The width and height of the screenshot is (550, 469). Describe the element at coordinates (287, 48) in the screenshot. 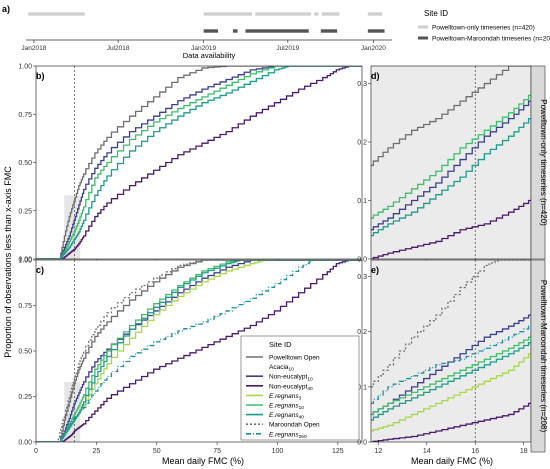

I see `timeline-tick-label: Jul2019` at that location.